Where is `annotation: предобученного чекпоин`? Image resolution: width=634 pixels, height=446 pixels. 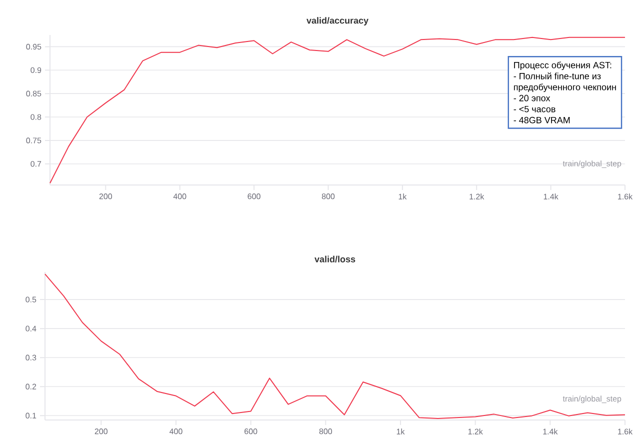 annotation: предобученного чекпоин is located at coordinates (565, 88).